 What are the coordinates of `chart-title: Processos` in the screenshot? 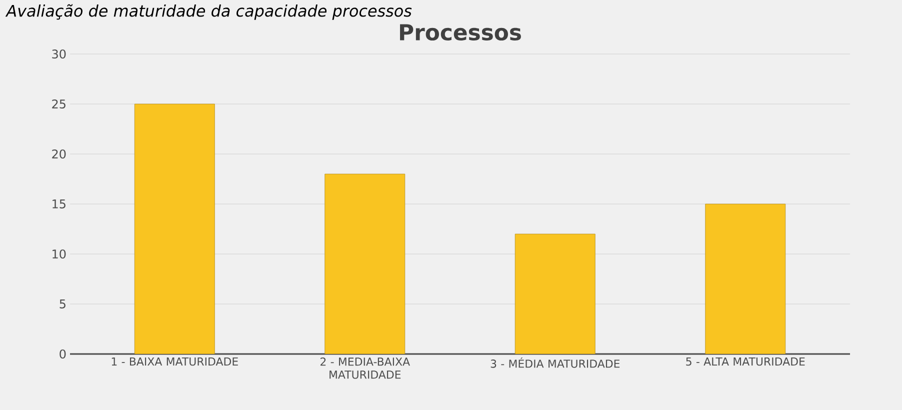 It's located at (460, 32).